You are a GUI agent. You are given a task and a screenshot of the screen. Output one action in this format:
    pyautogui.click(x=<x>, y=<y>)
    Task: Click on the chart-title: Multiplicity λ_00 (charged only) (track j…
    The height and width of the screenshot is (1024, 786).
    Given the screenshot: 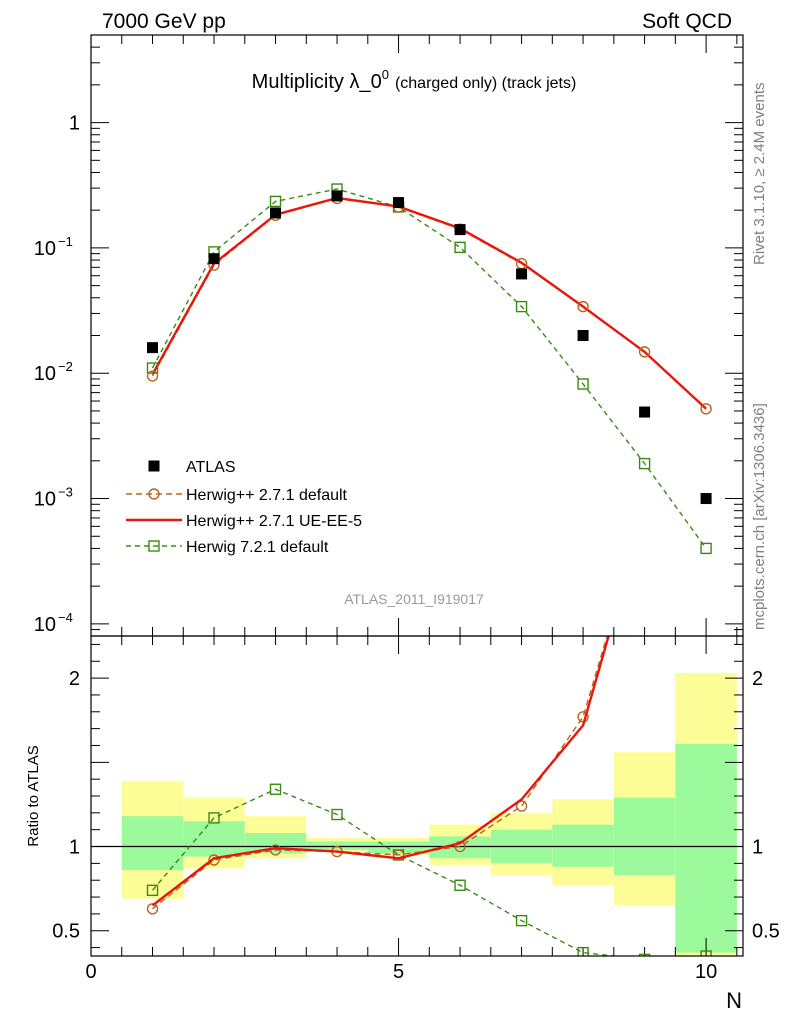 What is the action you would take?
    pyautogui.click(x=414, y=80)
    